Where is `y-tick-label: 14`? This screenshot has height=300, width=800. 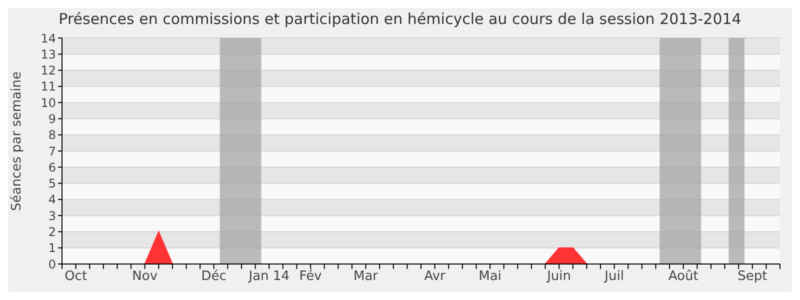 y-tick-label: 14 is located at coordinates (48, 38).